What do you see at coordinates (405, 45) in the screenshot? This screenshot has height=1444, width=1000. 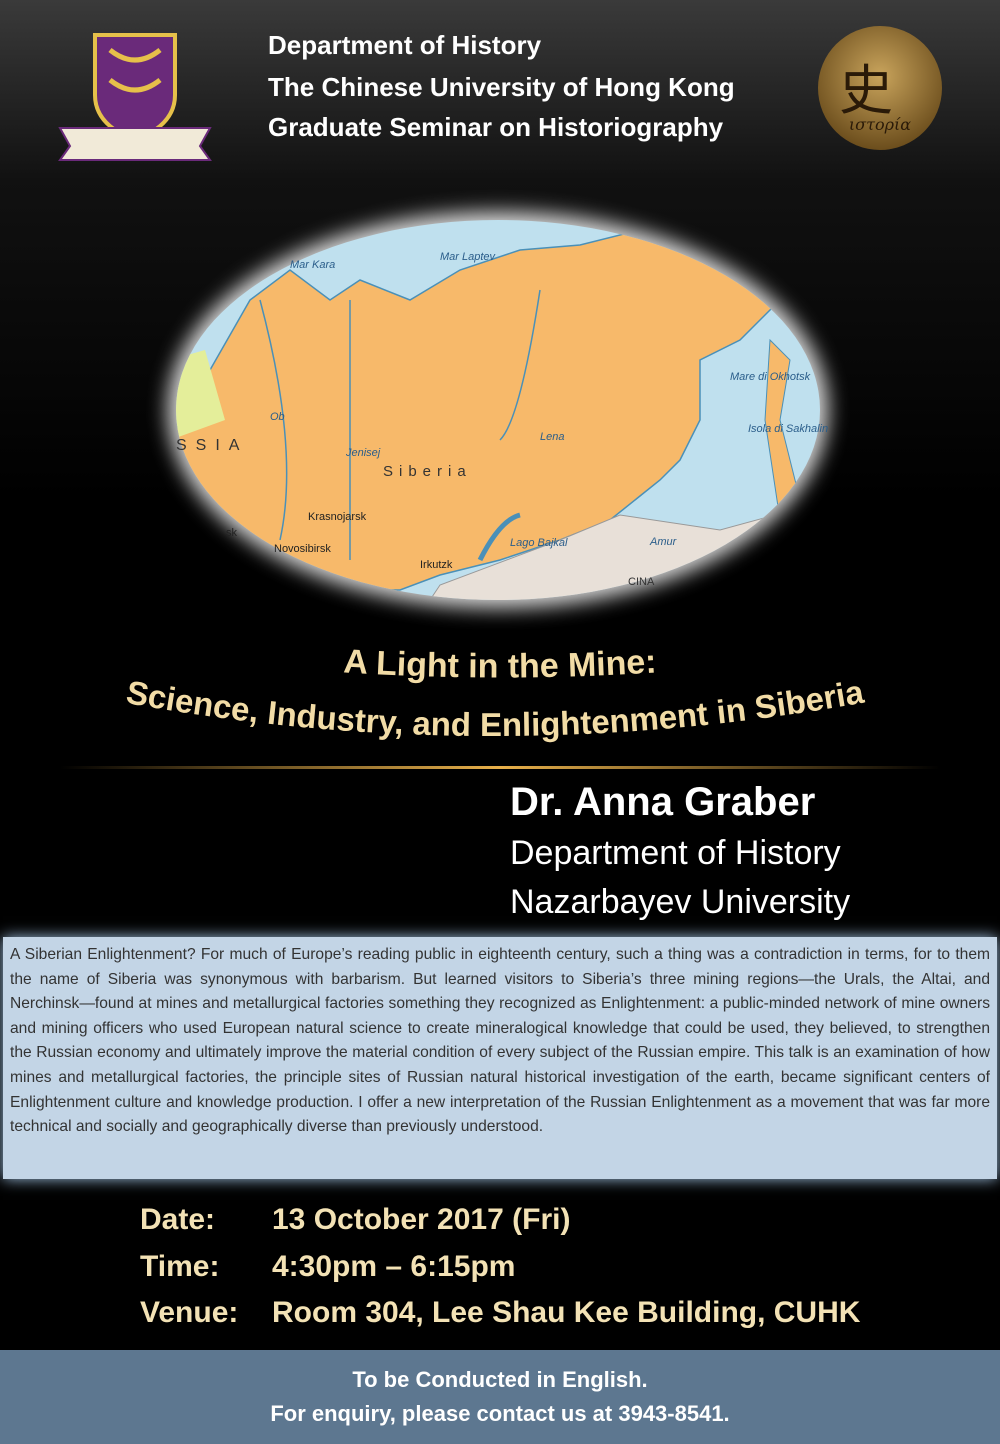 I see `header-line: Department of History` at bounding box center [405, 45].